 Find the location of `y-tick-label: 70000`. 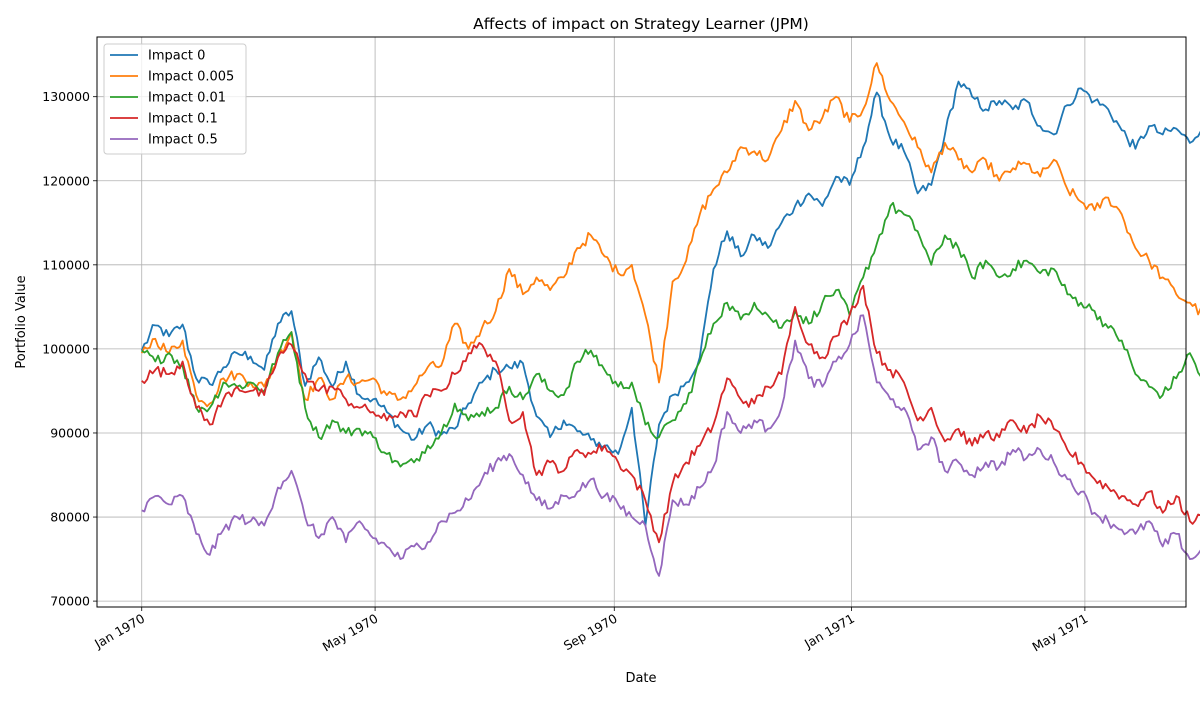

y-tick-label: 70000 is located at coordinates (70, 601).